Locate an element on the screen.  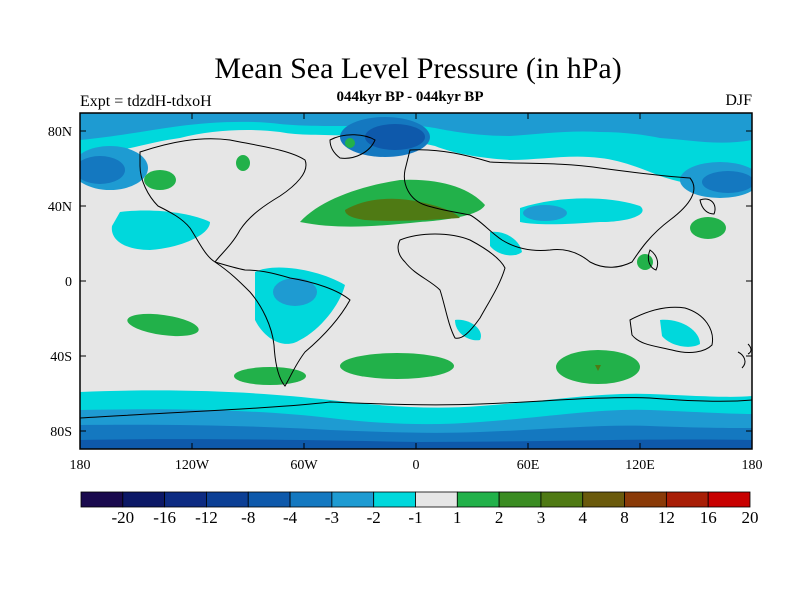
lon-label-180w: 180 is located at coordinates (80, 465).